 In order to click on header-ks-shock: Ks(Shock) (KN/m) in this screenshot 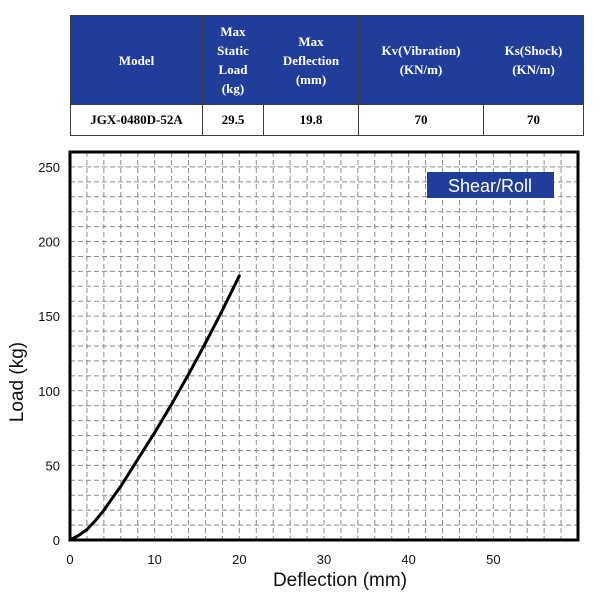, I will do `click(533, 60)`.